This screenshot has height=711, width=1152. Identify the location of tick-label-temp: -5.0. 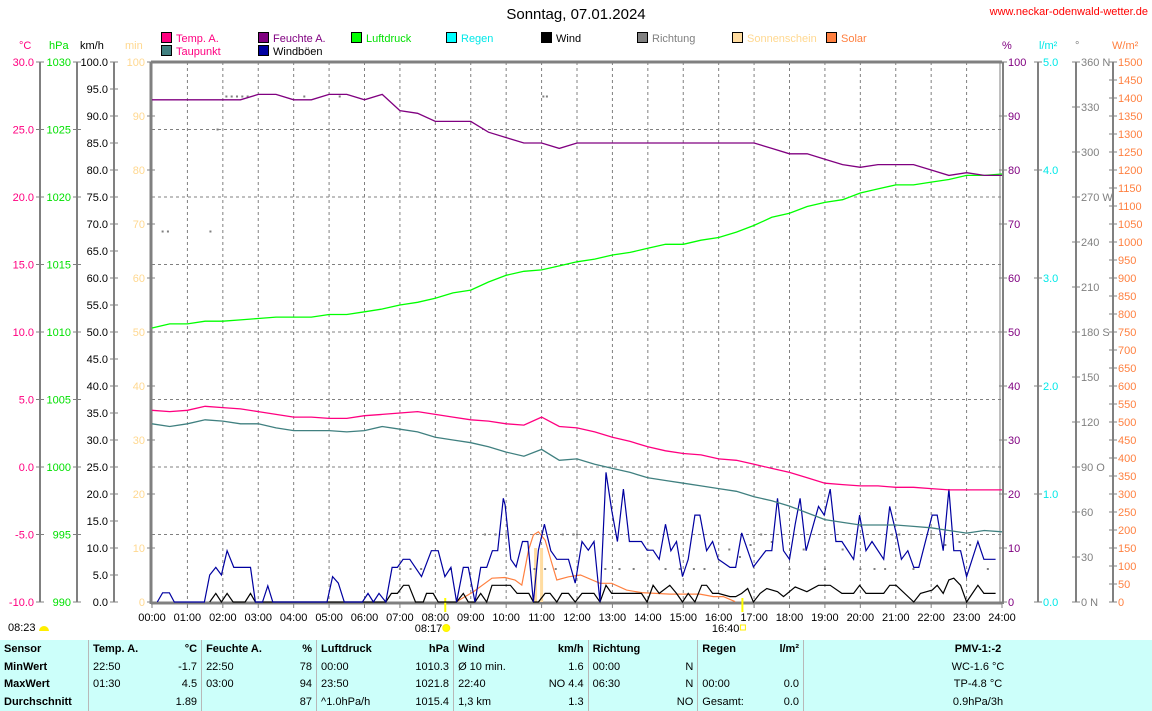
(24, 536).